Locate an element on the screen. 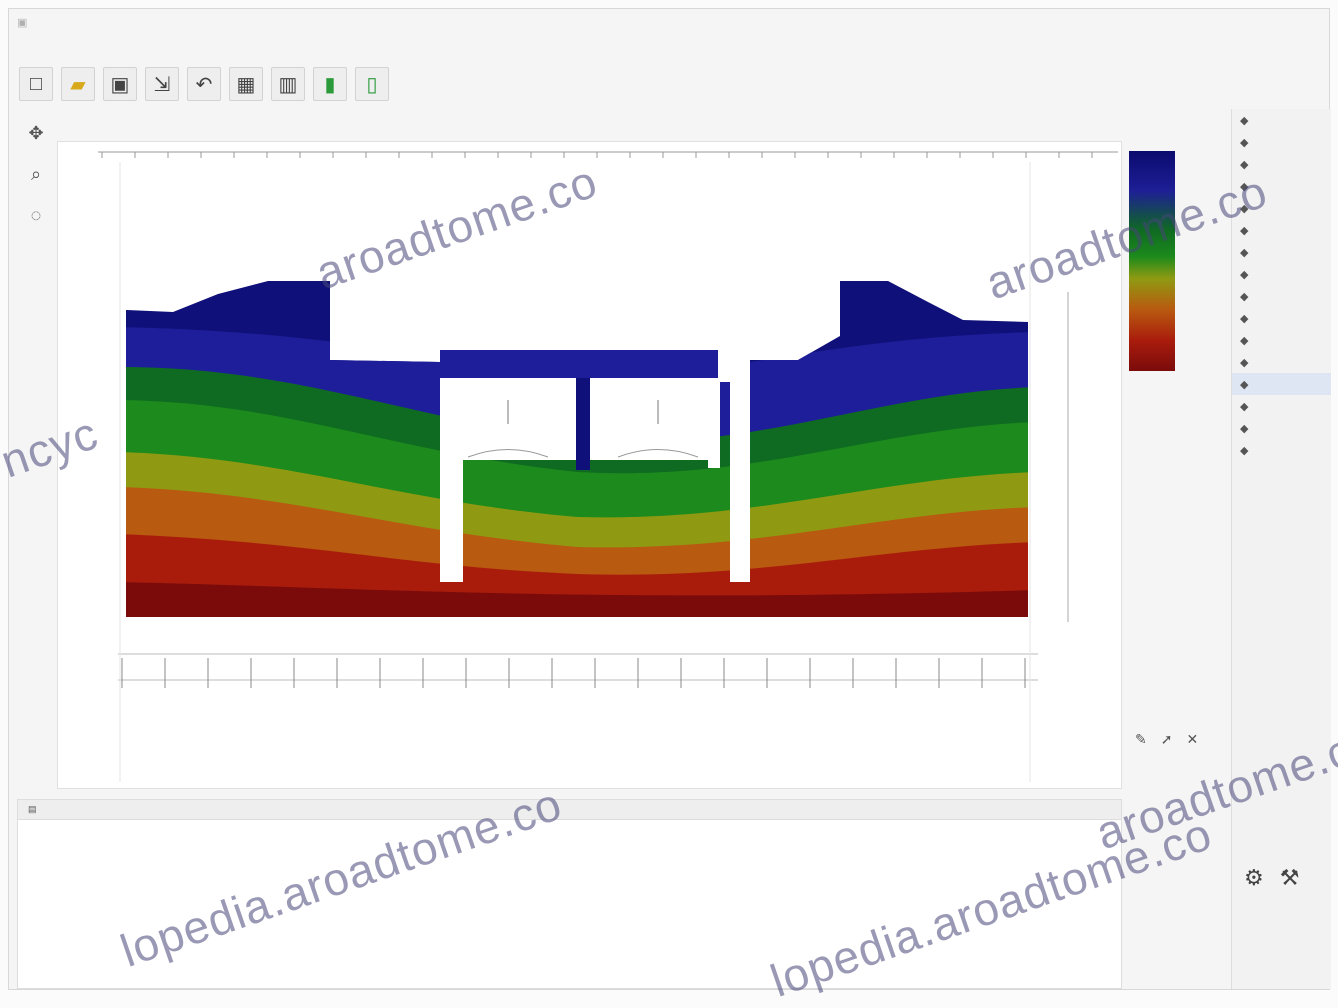 This screenshot has height=1008, width=1338. contour-red-dark is located at coordinates (577, 599).